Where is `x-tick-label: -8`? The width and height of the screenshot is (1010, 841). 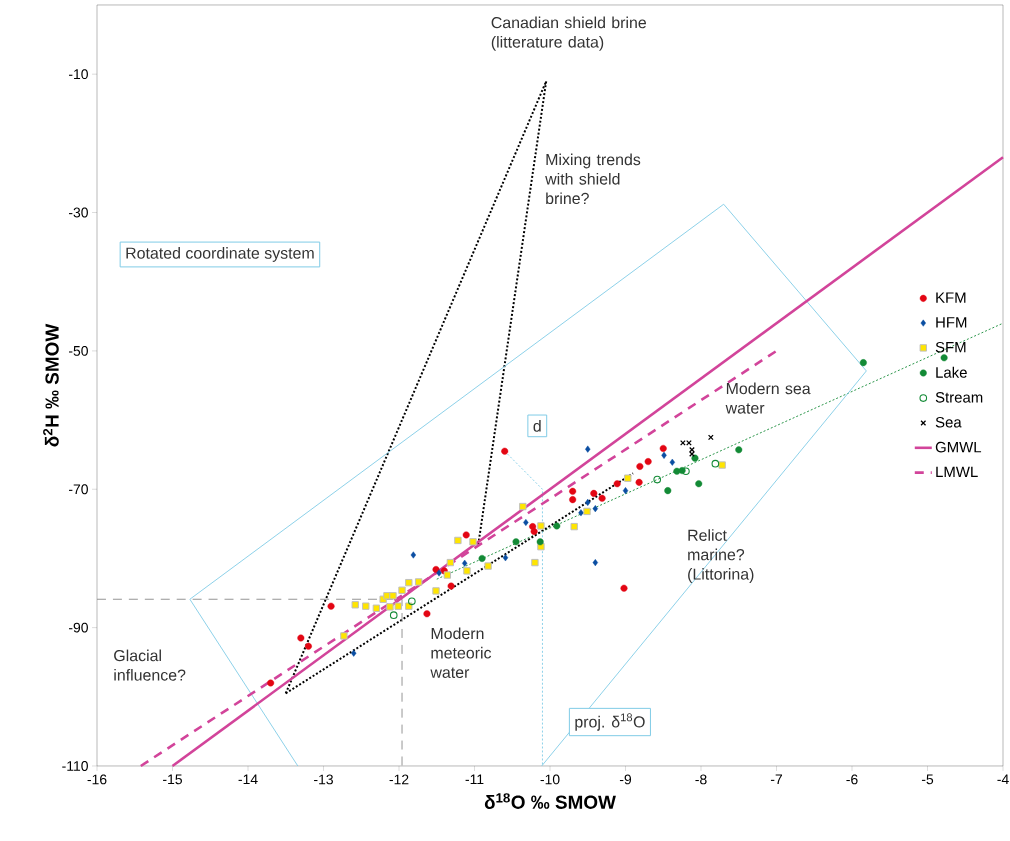 x-tick-label: -8 is located at coordinates (701, 779).